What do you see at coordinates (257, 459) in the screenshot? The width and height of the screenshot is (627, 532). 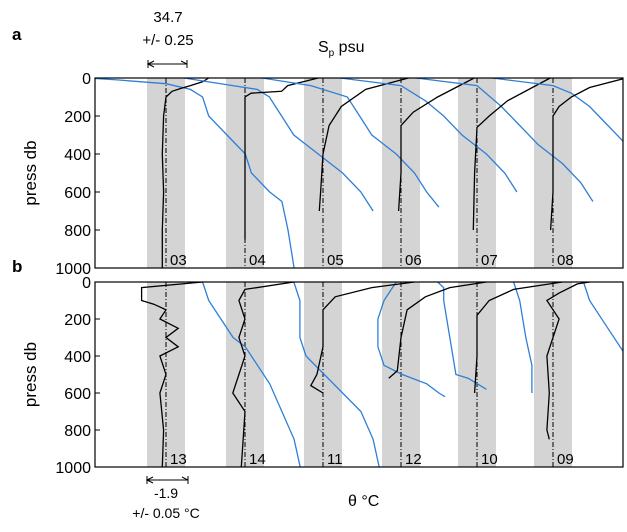 I see `station-label-14: 14` at bounding box center [257, 459].